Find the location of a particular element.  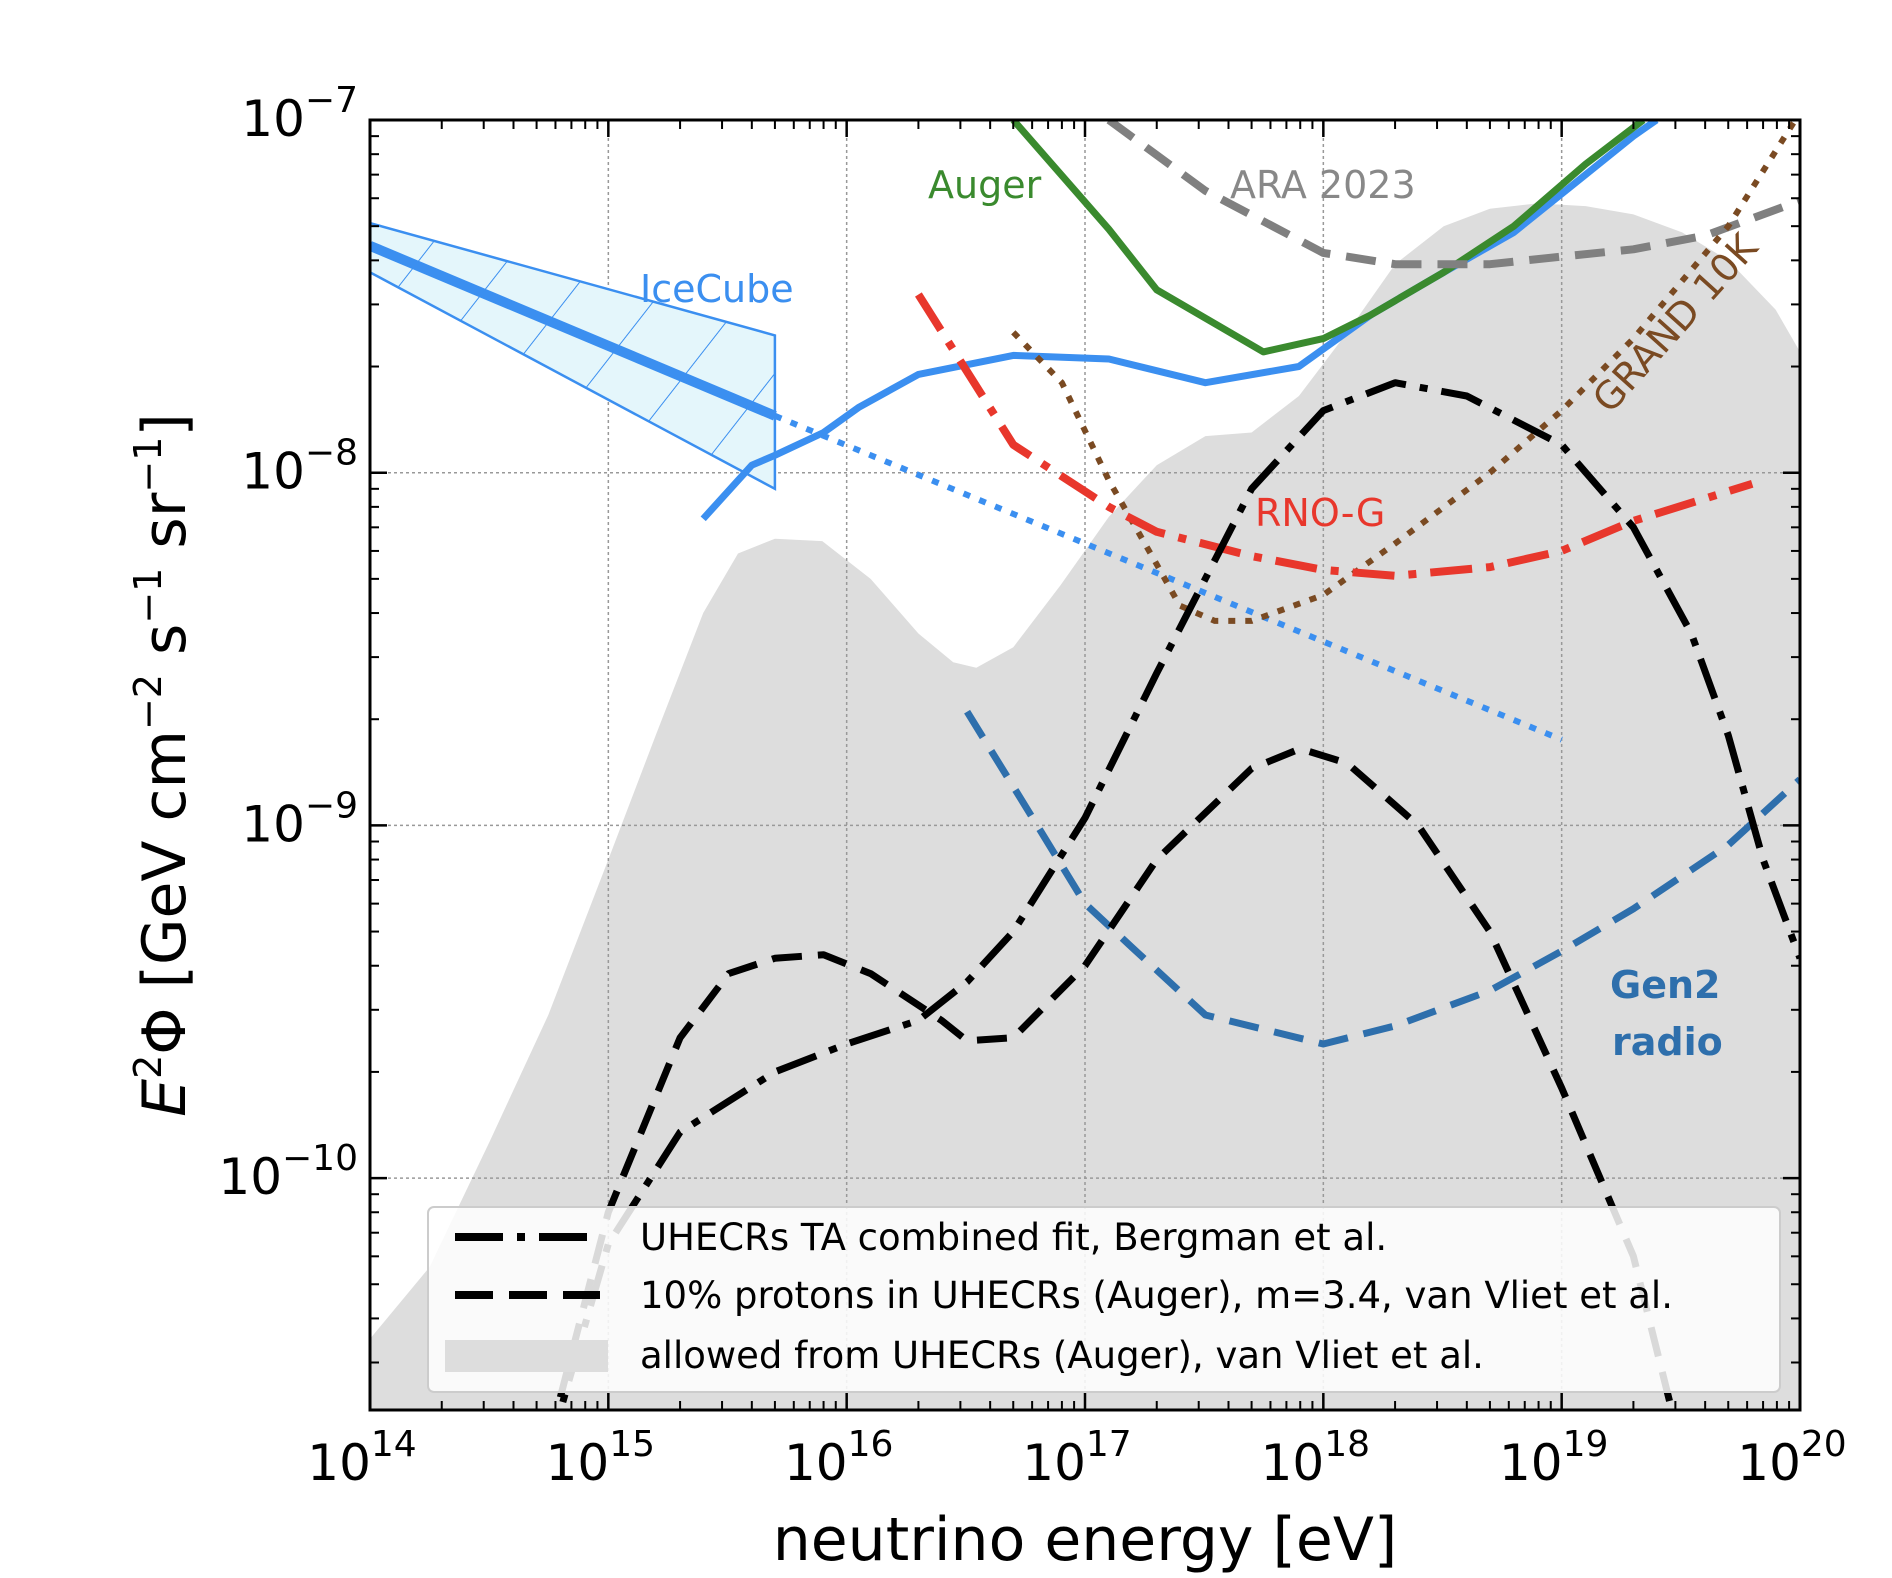

y-tick-label: 10⁻¹⁰ is located at coordinates (288, 1172).